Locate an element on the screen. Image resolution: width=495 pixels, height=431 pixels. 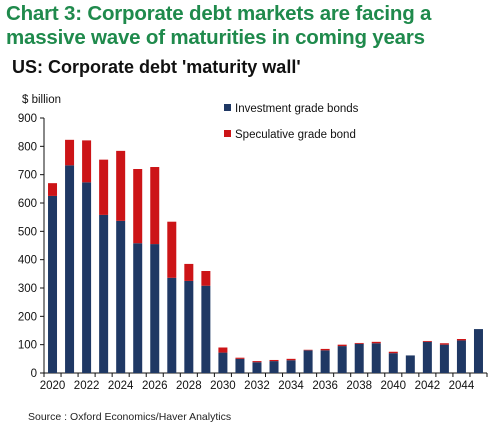
y-tick-label: 600 is located at coordinates (27, 204).